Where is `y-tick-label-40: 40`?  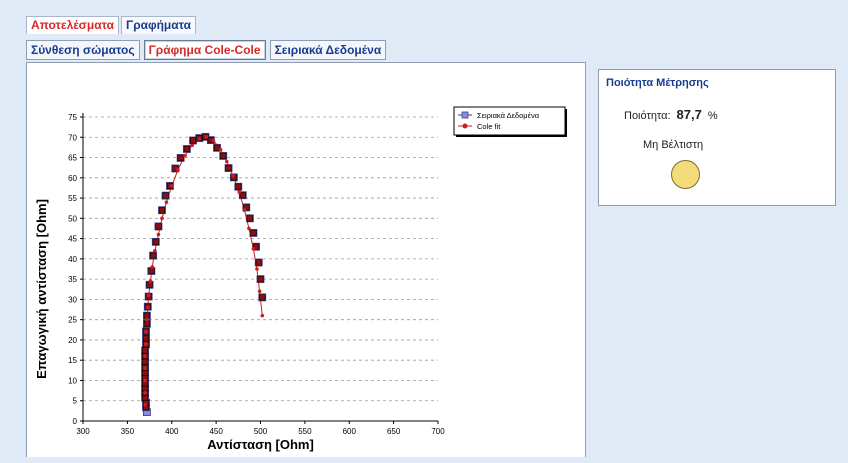
y-tick-label-40: 40 is located at coordinates (72, 259).